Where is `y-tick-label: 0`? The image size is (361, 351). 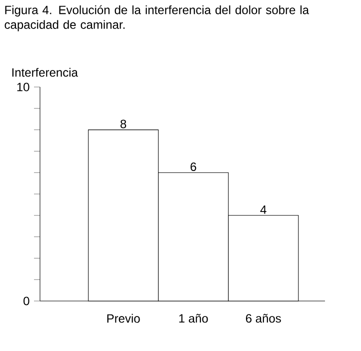
y-tick-label: 0 is located at coordinates (27, 301).